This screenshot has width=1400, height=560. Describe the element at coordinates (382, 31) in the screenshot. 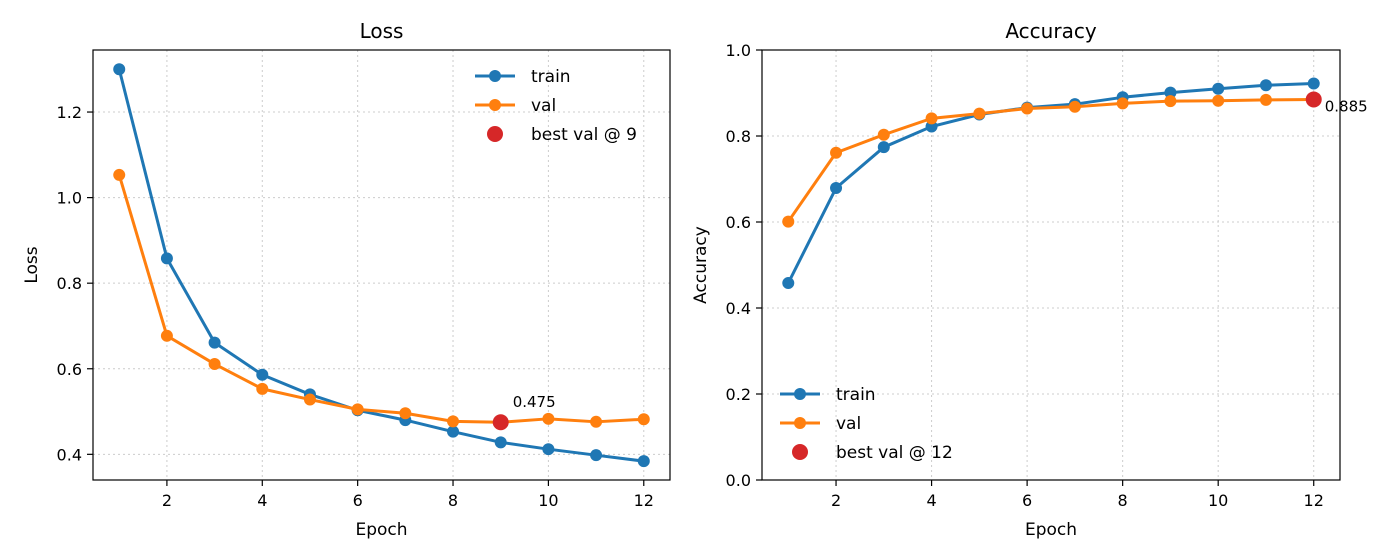

I see `chart-title: Loss` at that location.